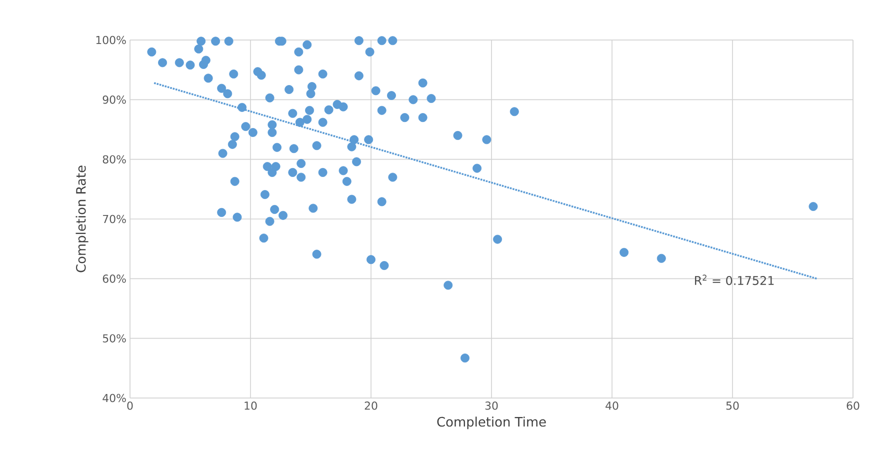  What do you see at coordinates (612, 406) in the screenshot?
I see `x-tick-label: 40` at bounding box center [612, 406].